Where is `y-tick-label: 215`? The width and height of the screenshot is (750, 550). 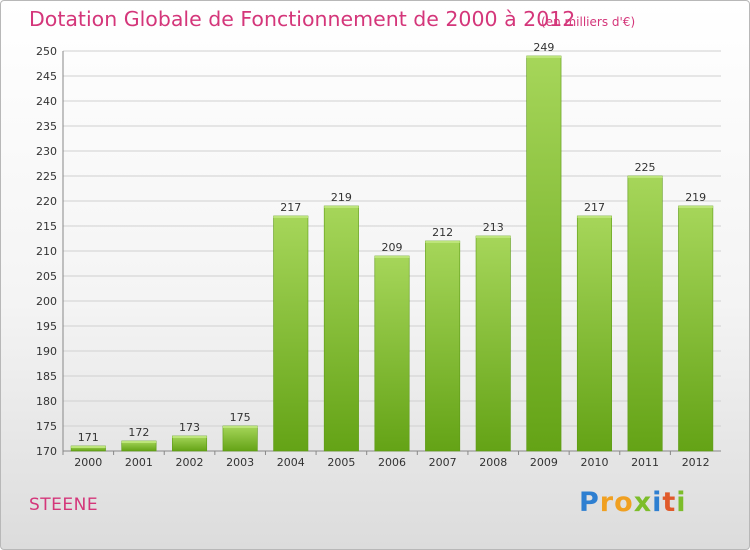 y-tick-label: 215 is located at coordinates (46, 226).